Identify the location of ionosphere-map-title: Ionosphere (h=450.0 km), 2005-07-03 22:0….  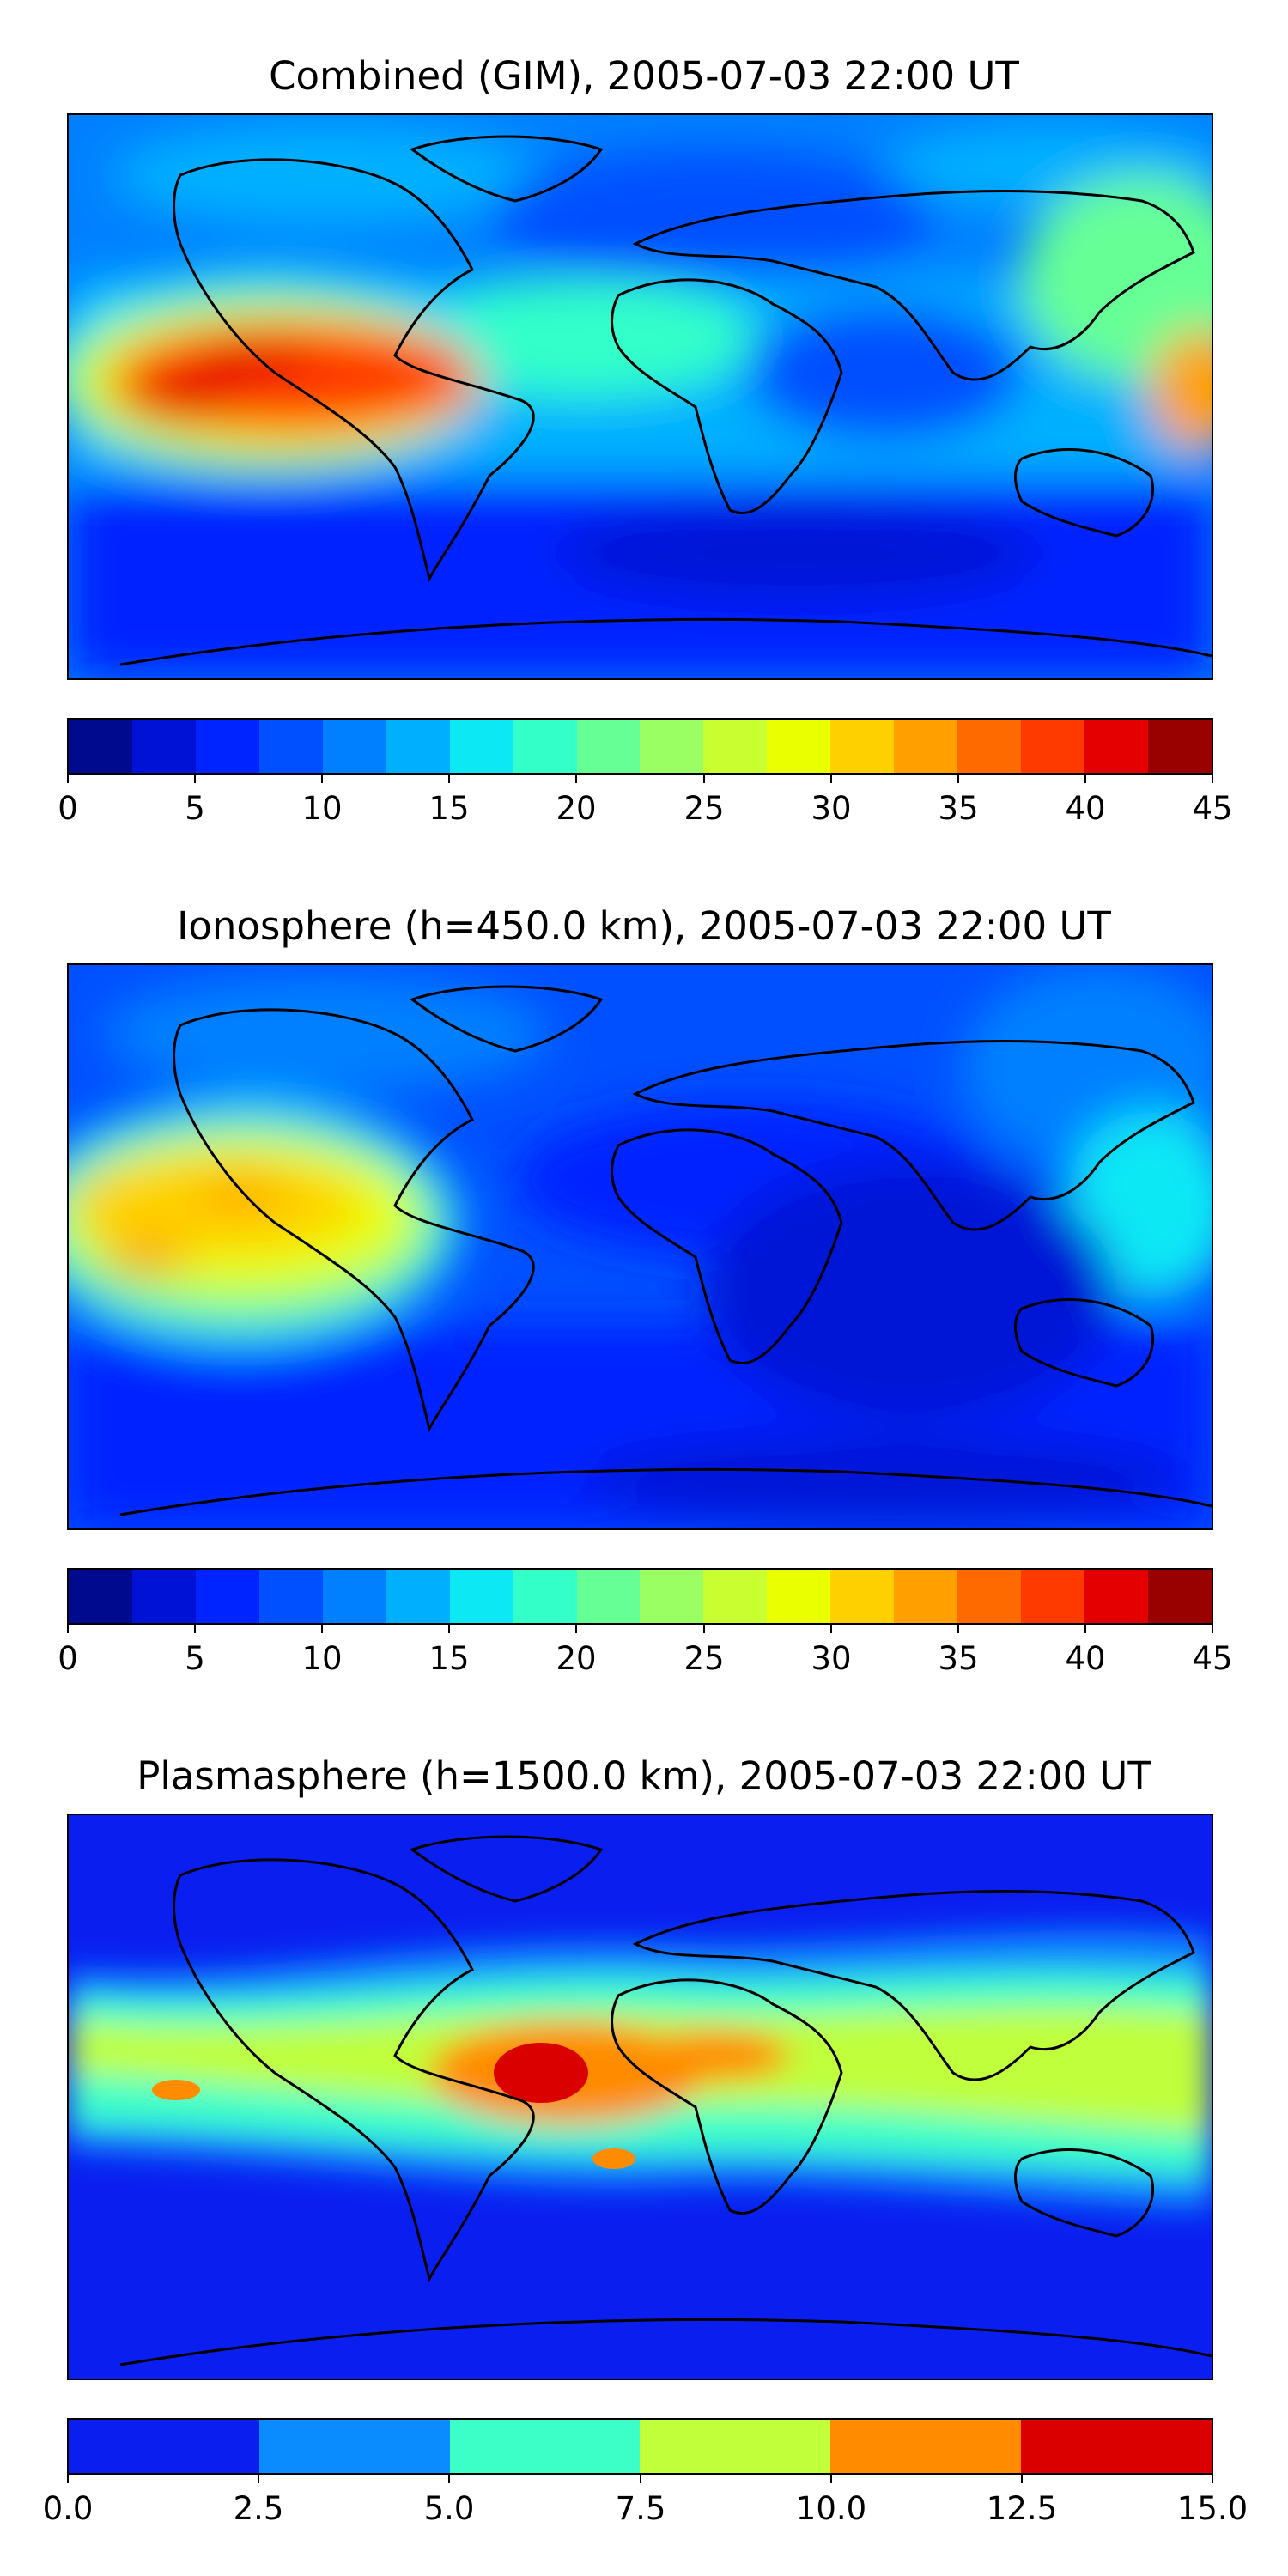
(644, 926).